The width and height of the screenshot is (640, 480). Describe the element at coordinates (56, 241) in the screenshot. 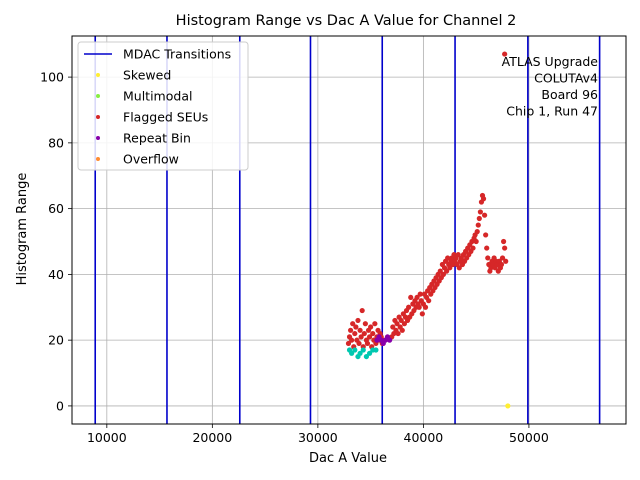

I see `y-axis: 0 20 40 60 80 100` at that location.